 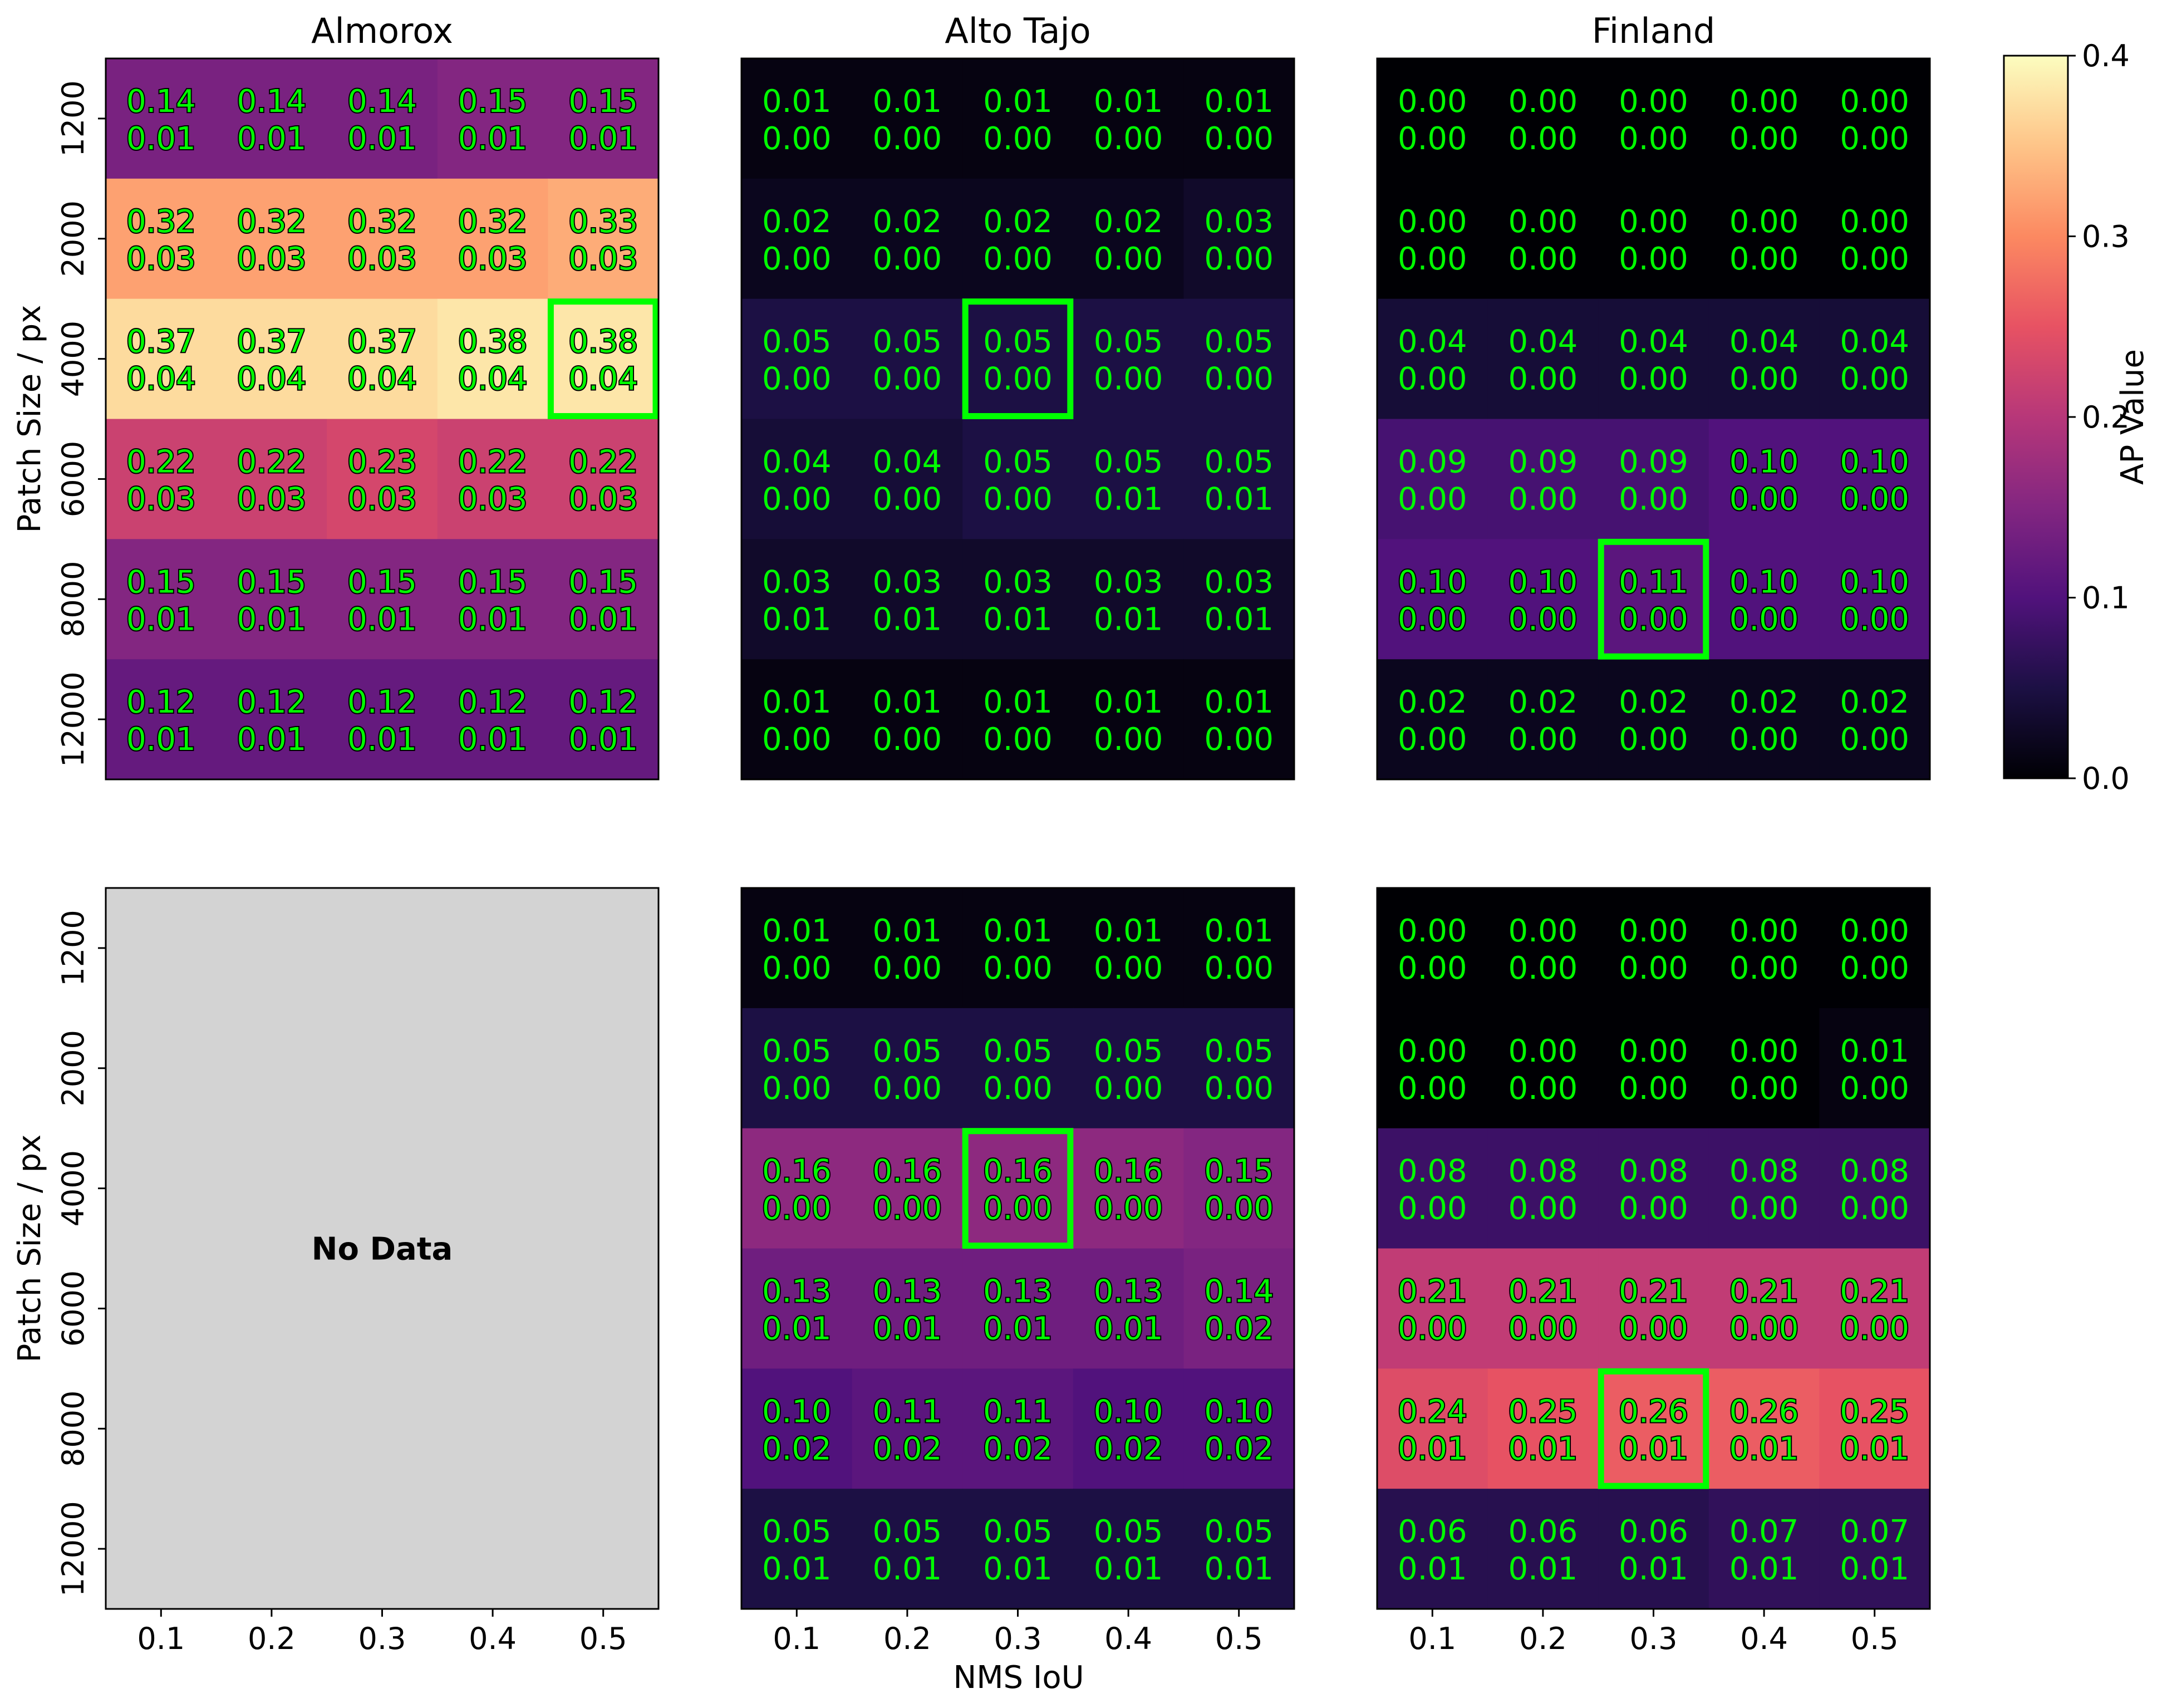 What do you see at coordinates (73, 599) in the screenshot?
I see `y-tick-label: 8000` at bounding box center [73, 599].